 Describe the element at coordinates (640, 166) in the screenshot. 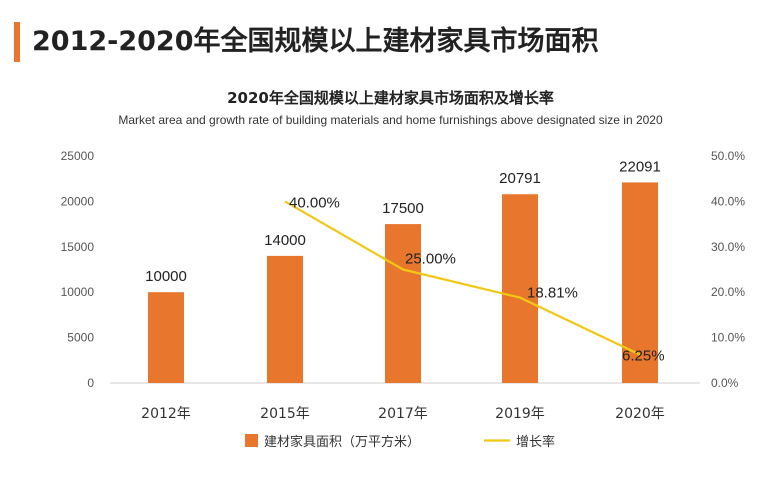

I see `bar-value-label: 22091` at that location.